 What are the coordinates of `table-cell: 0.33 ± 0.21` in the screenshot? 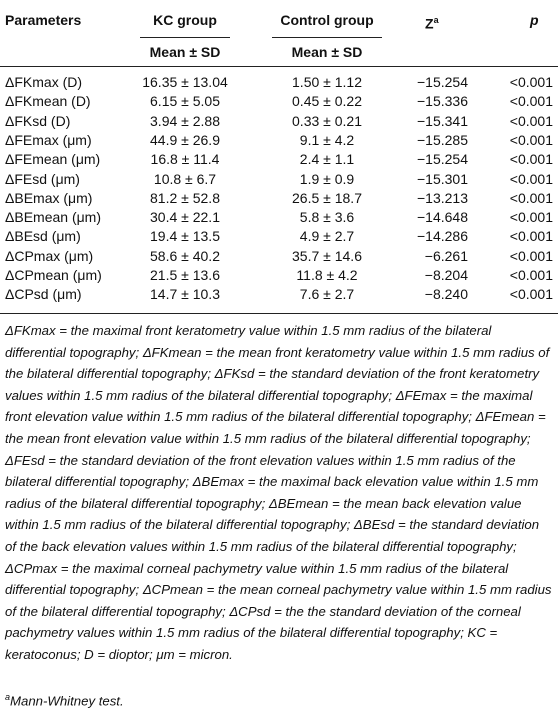 It's located at (327, 120).